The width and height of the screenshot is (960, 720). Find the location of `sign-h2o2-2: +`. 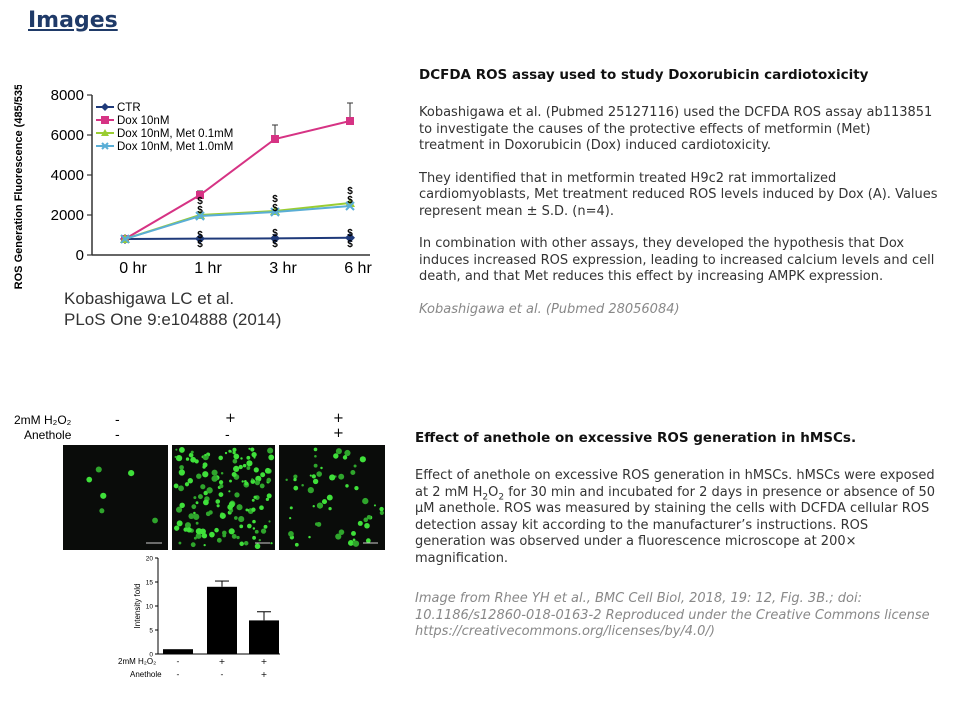

sign-h2o2-2: + is located at coordinates (230, 418).